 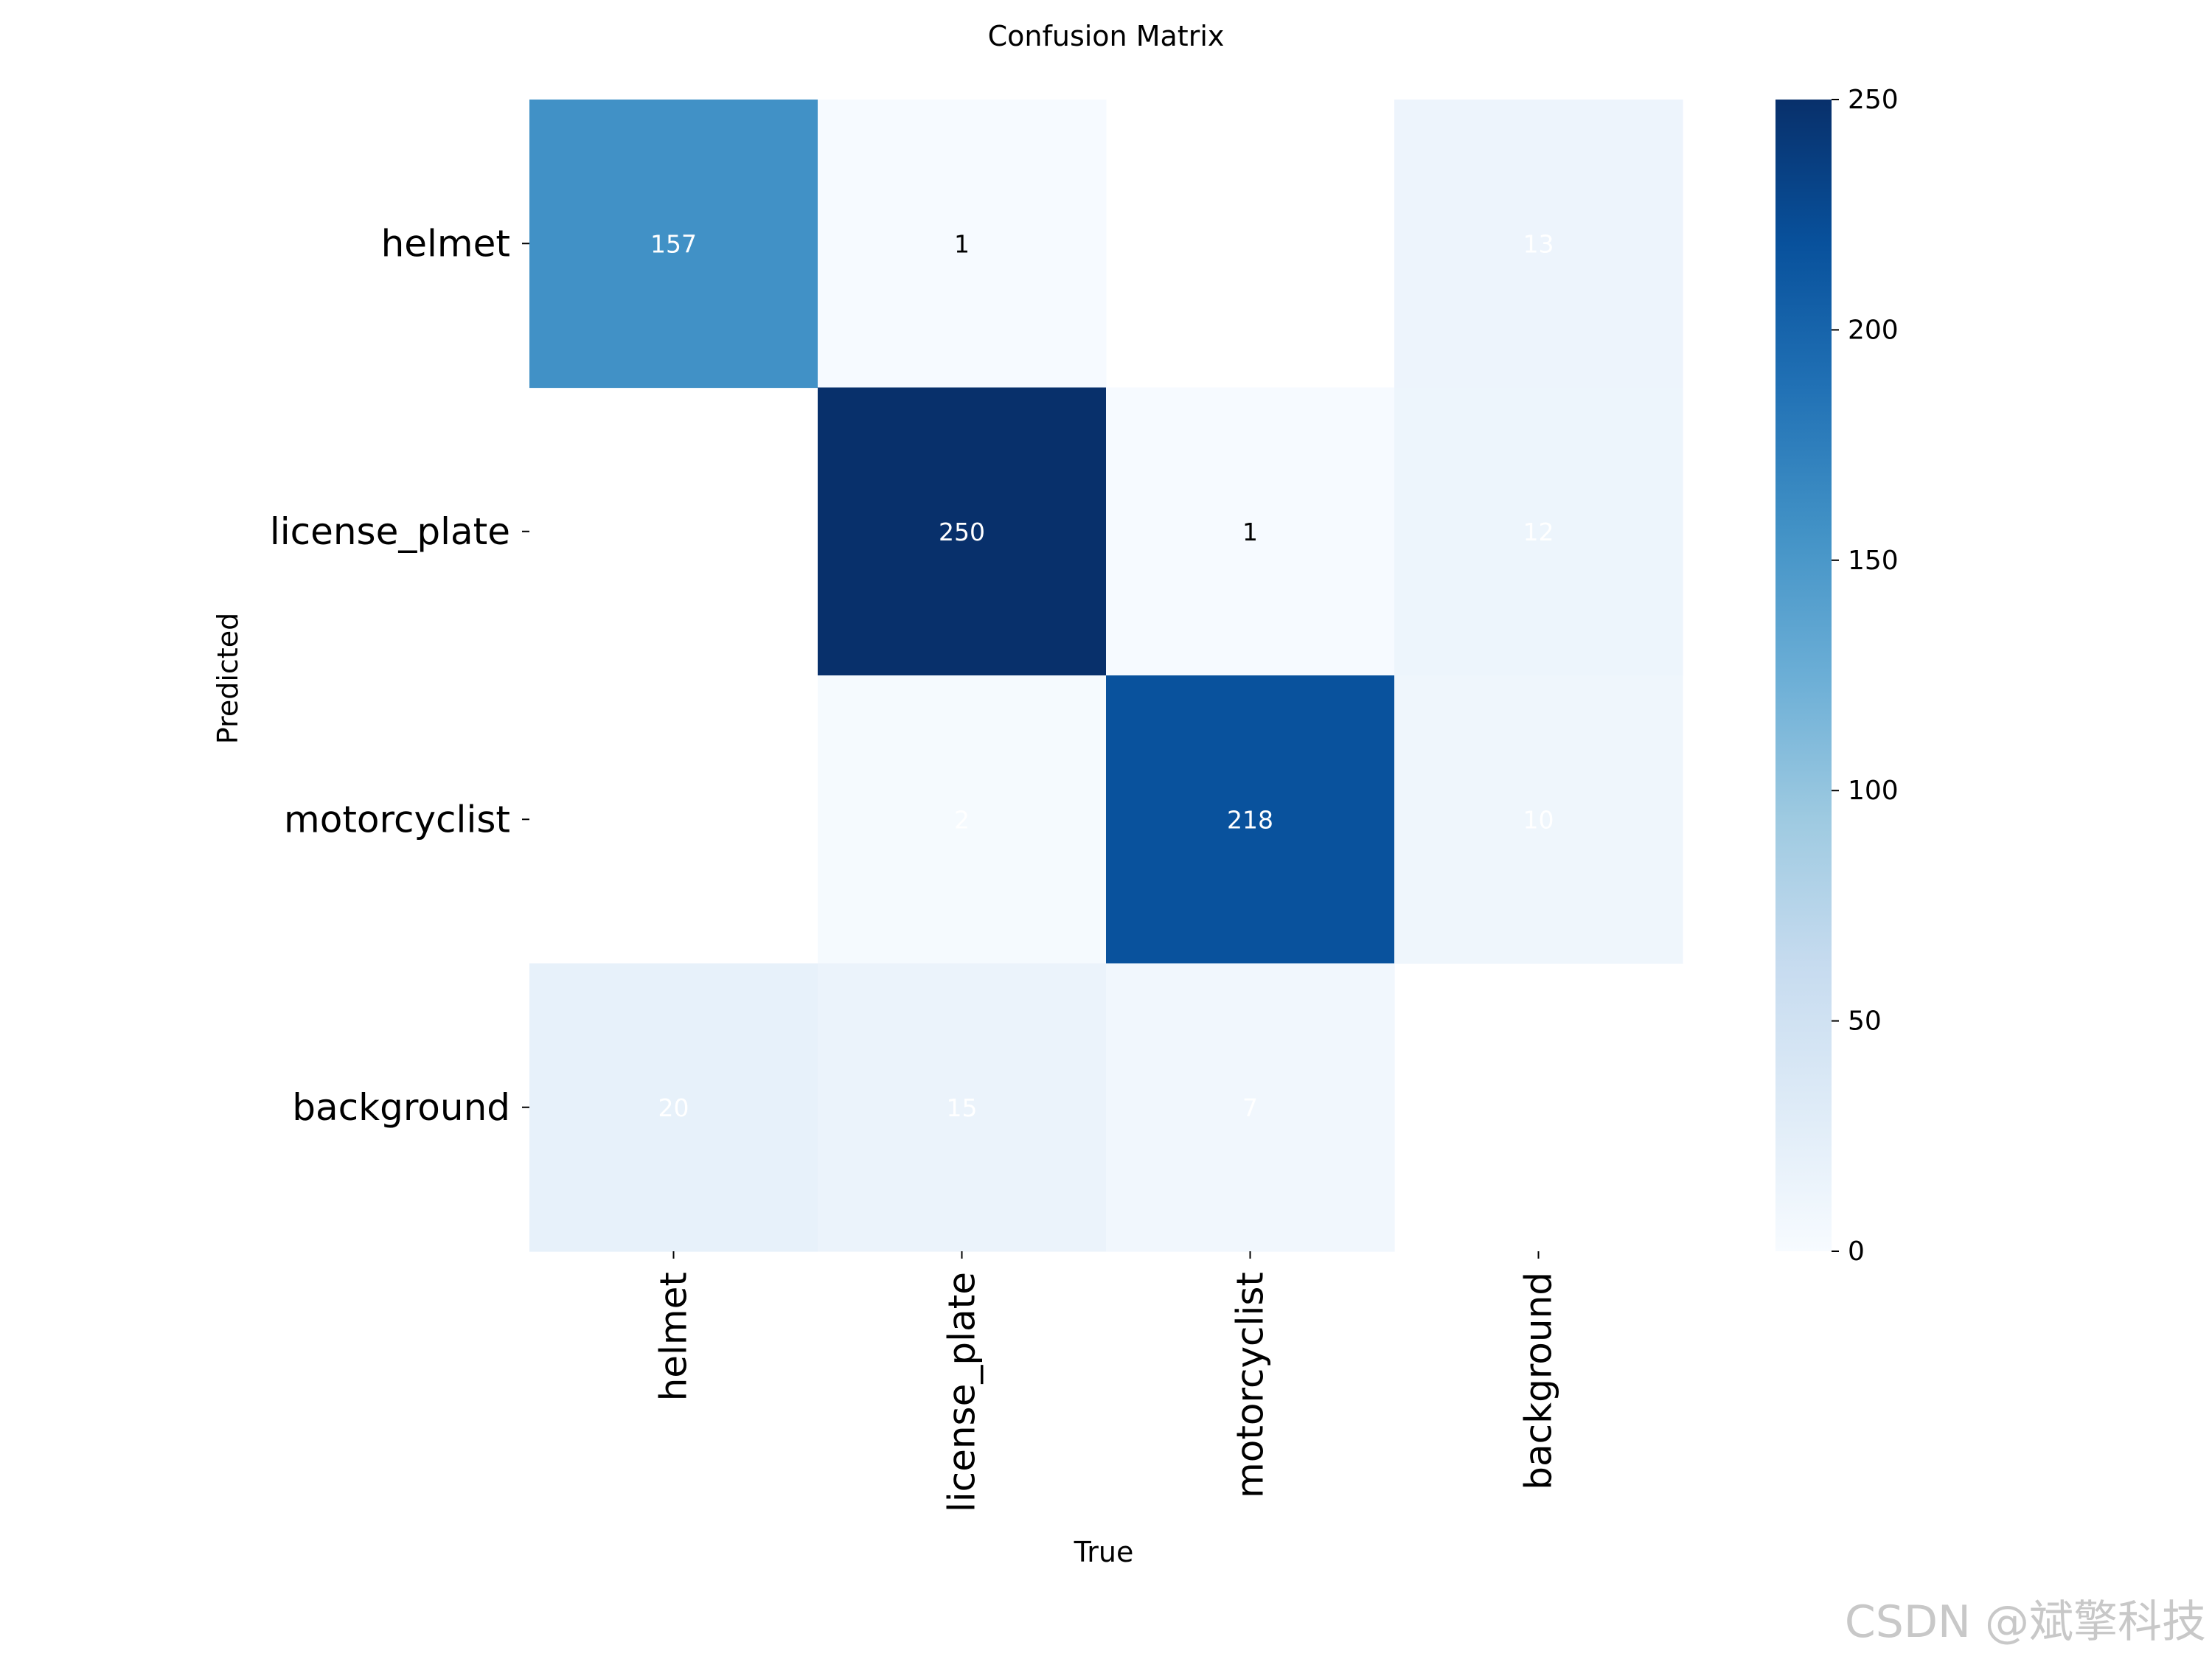 I want to click on cell-license_plate-background, so click(x=1538, y=531).